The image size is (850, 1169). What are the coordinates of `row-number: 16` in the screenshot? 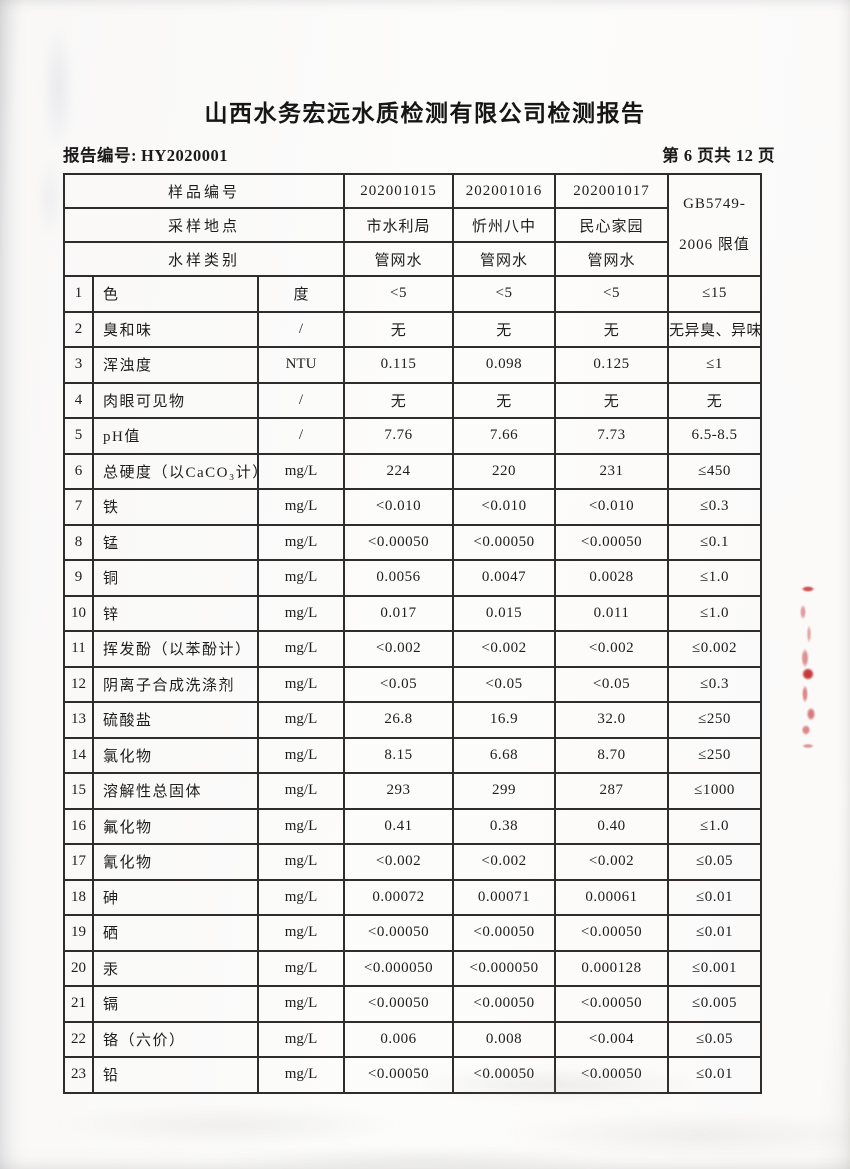 It's located at (78, 826).